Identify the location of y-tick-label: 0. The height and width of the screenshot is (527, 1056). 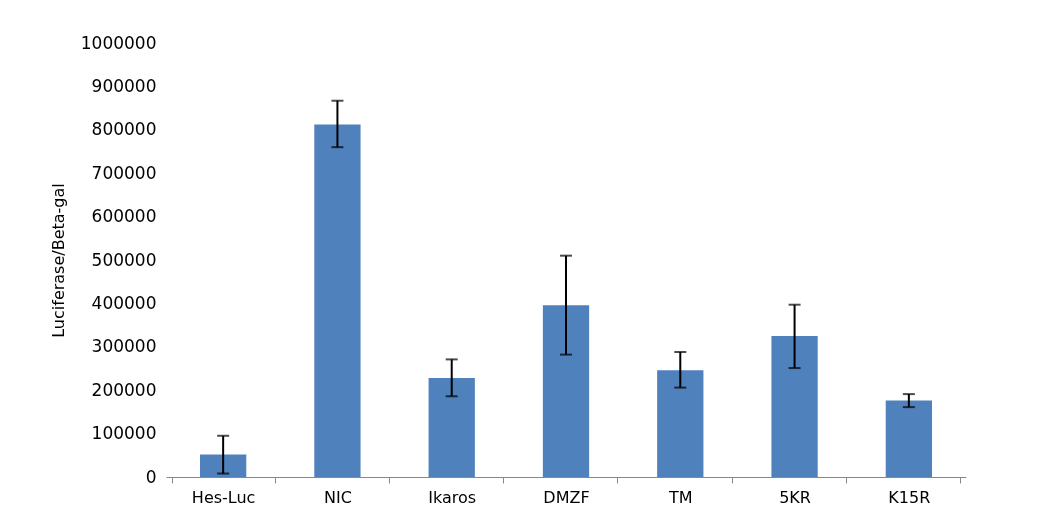
(151, 476).